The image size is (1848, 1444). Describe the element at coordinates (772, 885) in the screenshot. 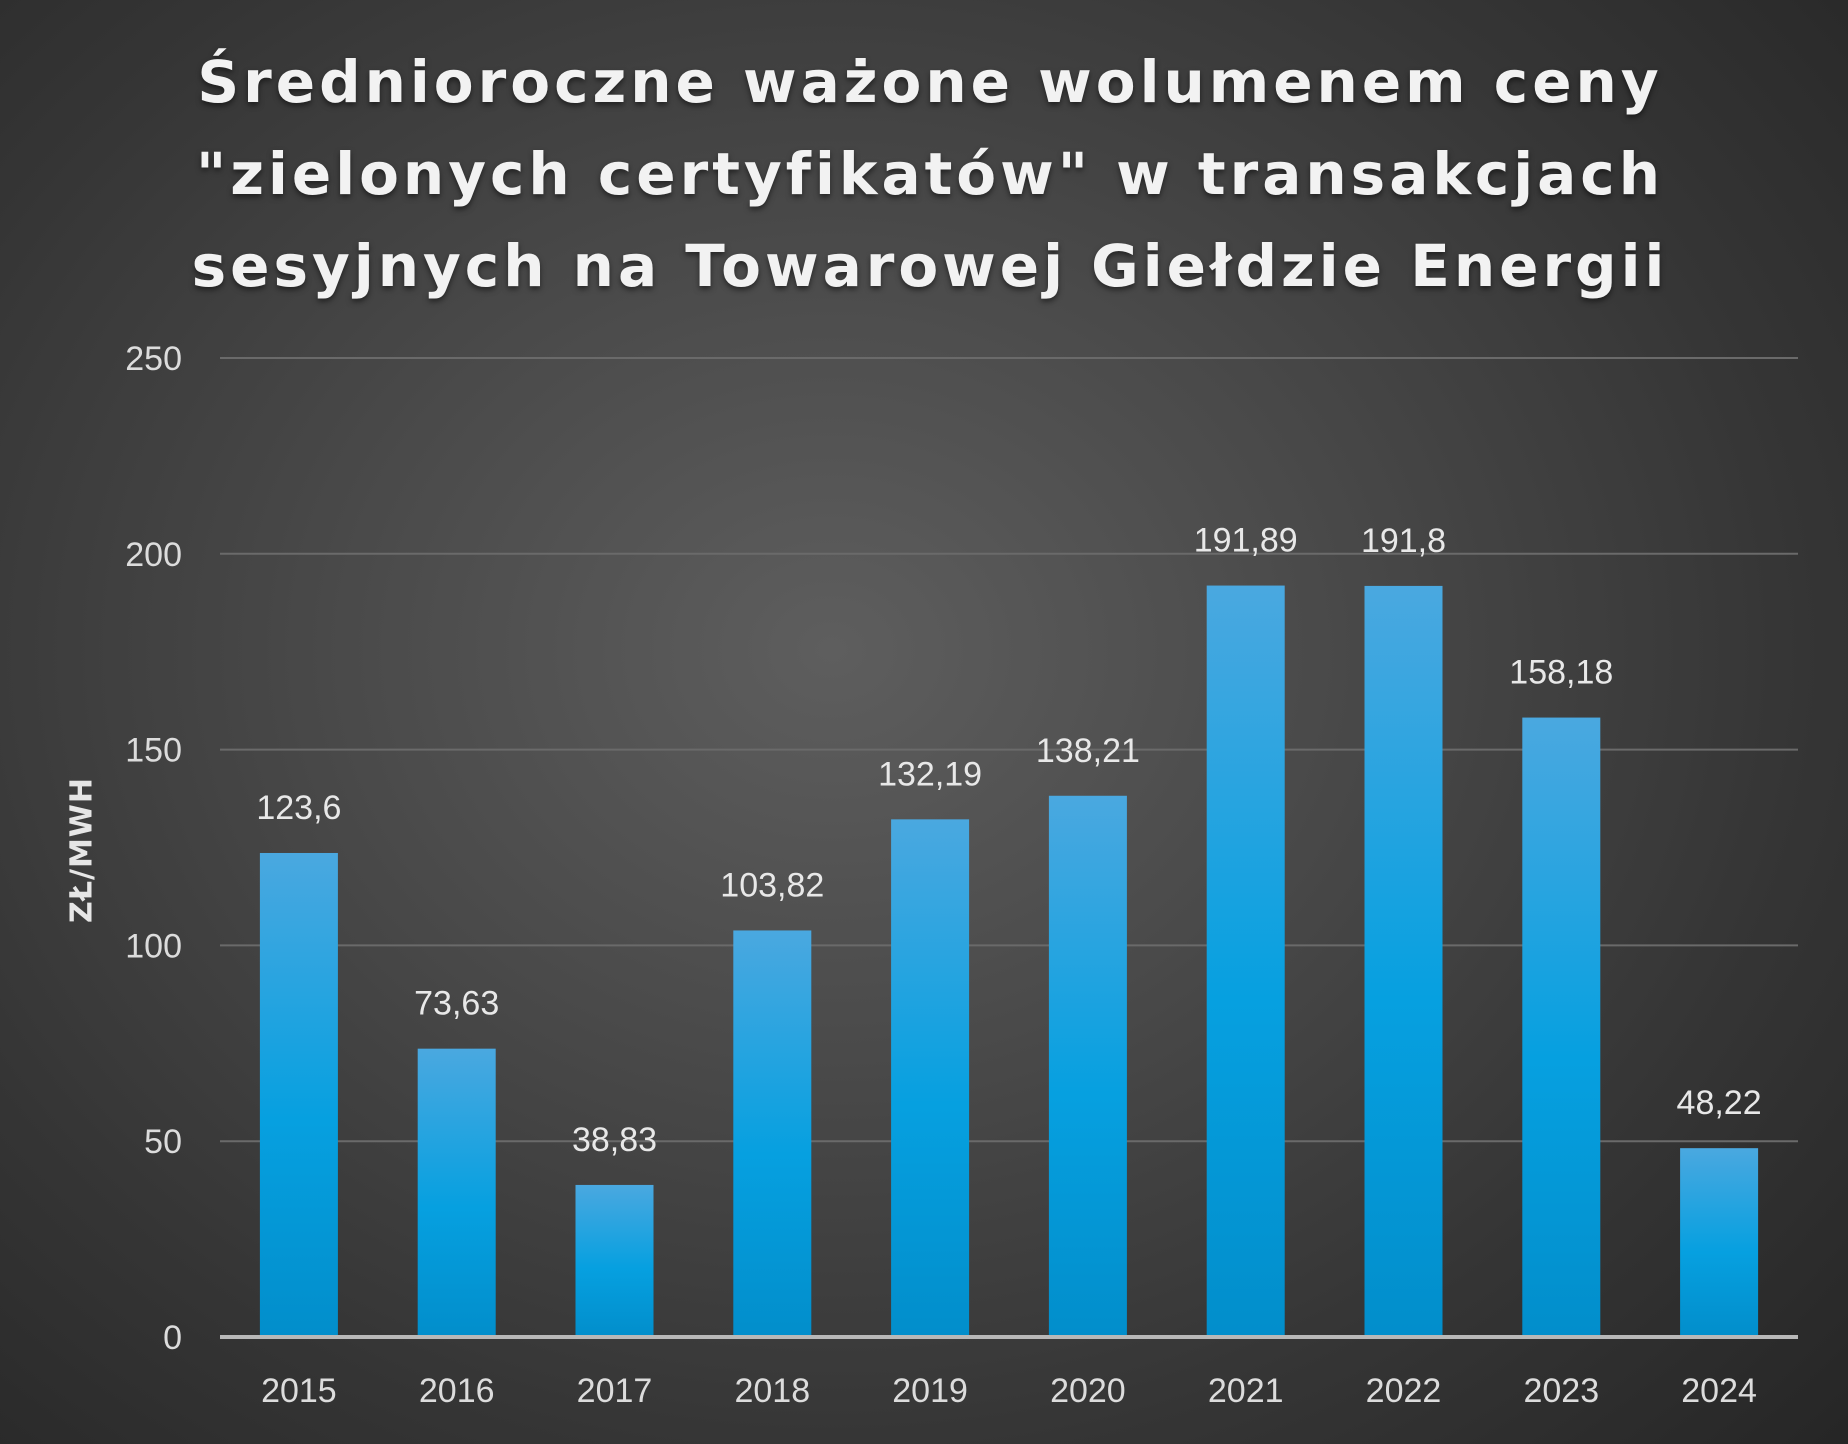

I see `data-label: 103,82` at that location.